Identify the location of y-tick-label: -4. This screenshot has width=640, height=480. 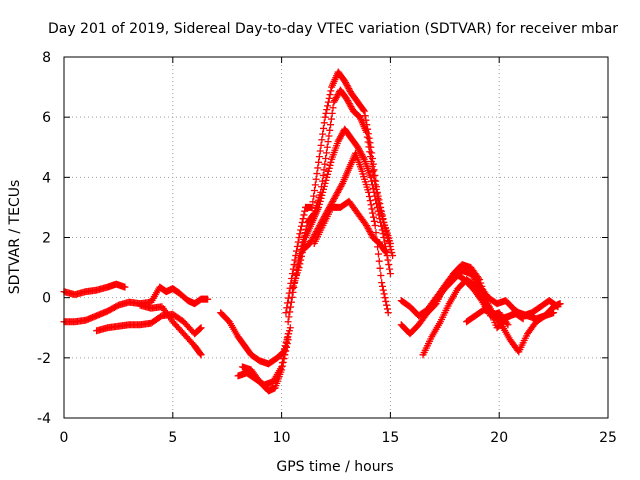
(44, 419).